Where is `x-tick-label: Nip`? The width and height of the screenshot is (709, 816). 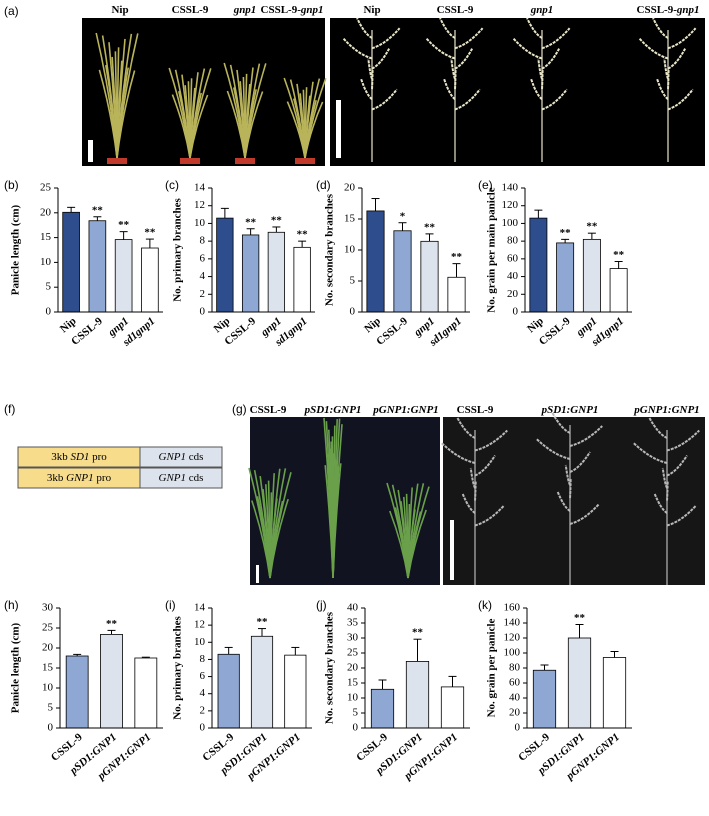
x-tick-label: Nip is located at coordinates (372, 325).